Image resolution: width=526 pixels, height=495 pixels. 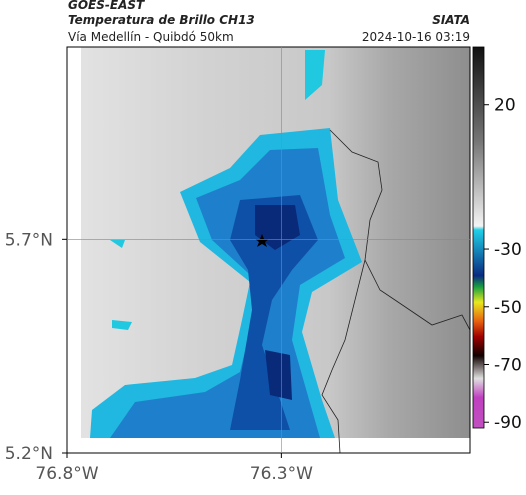 What do you see at coordinates (508, 366) in the screenshot?
I see `colorbar-tick-label: -70` at bounding box center [508, 366].